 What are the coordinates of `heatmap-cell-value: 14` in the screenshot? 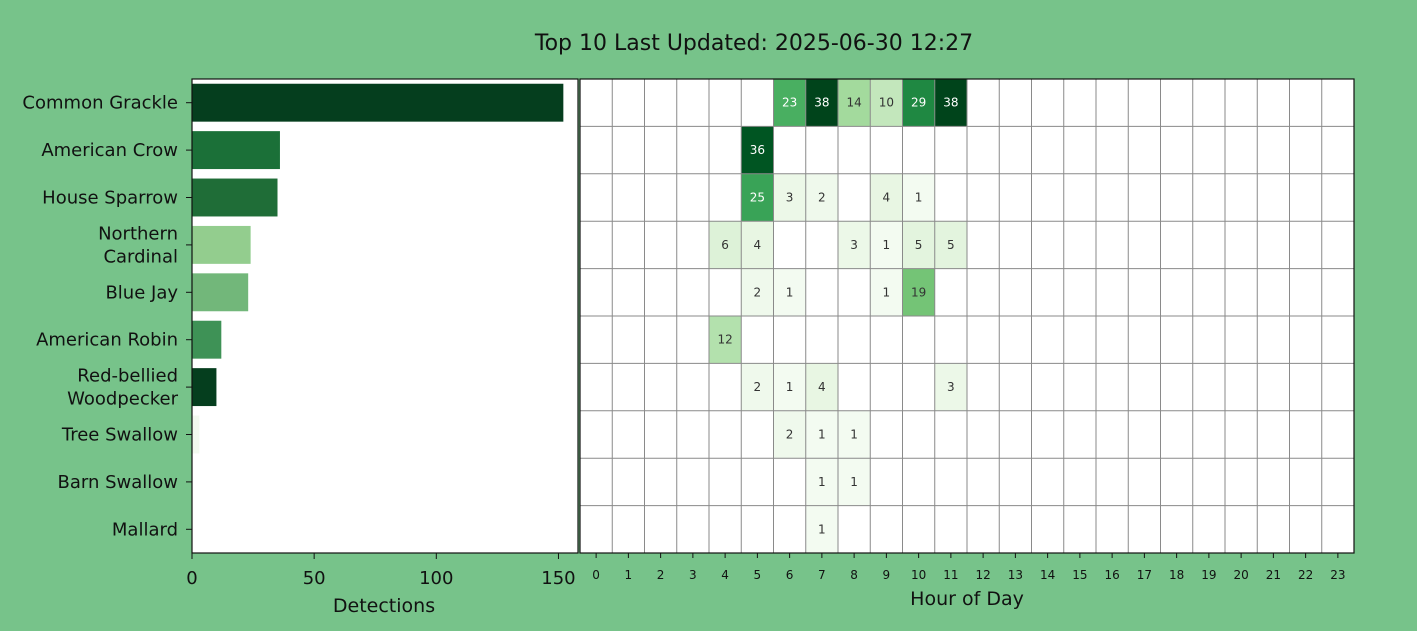 It's located at (853, 103).